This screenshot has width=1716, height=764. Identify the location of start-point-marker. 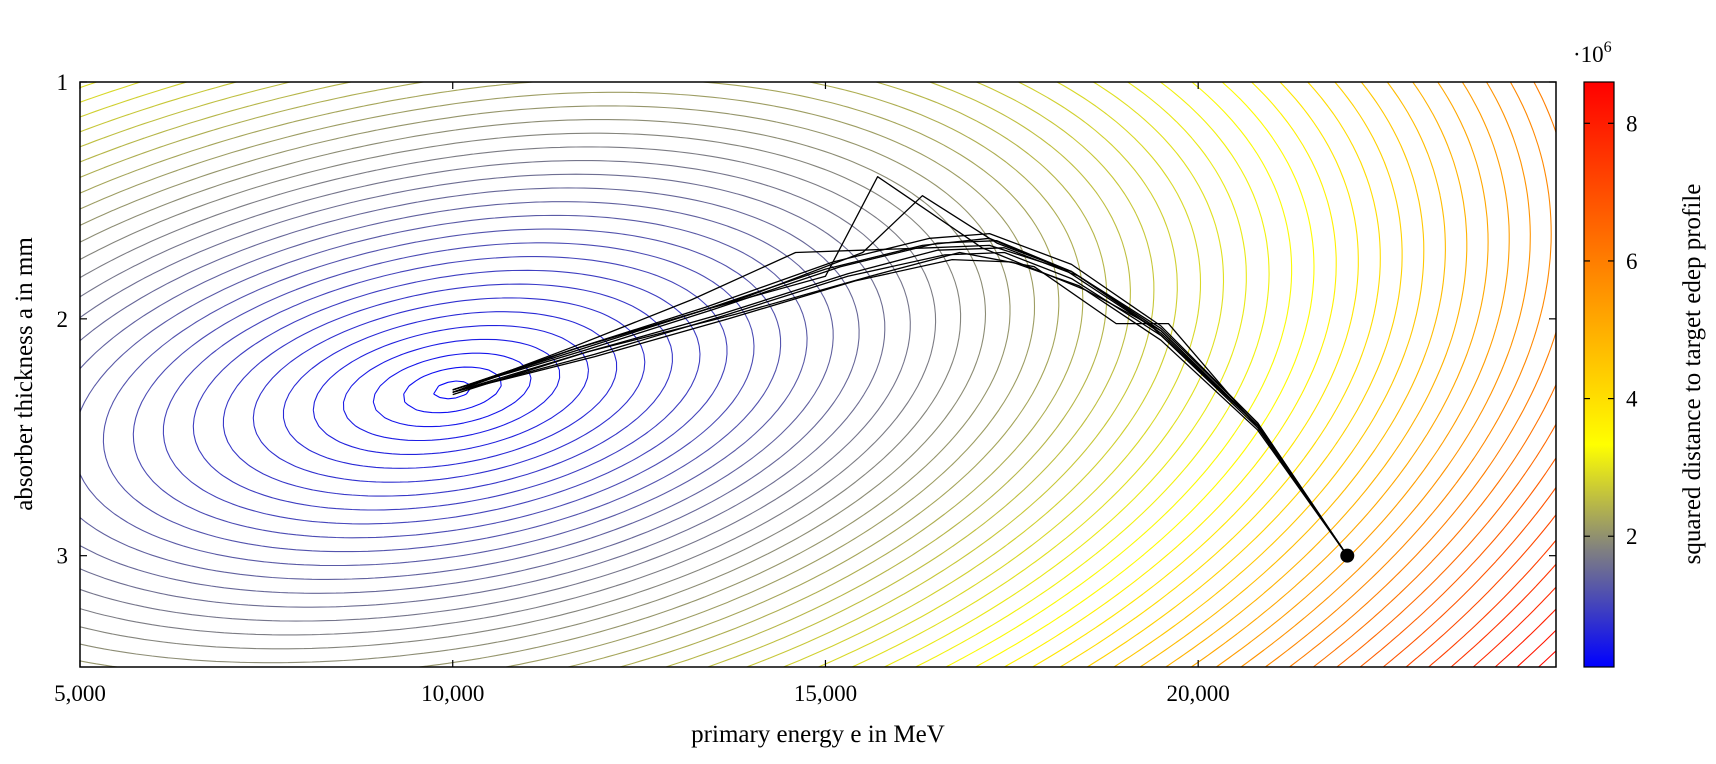
(1347, 555).